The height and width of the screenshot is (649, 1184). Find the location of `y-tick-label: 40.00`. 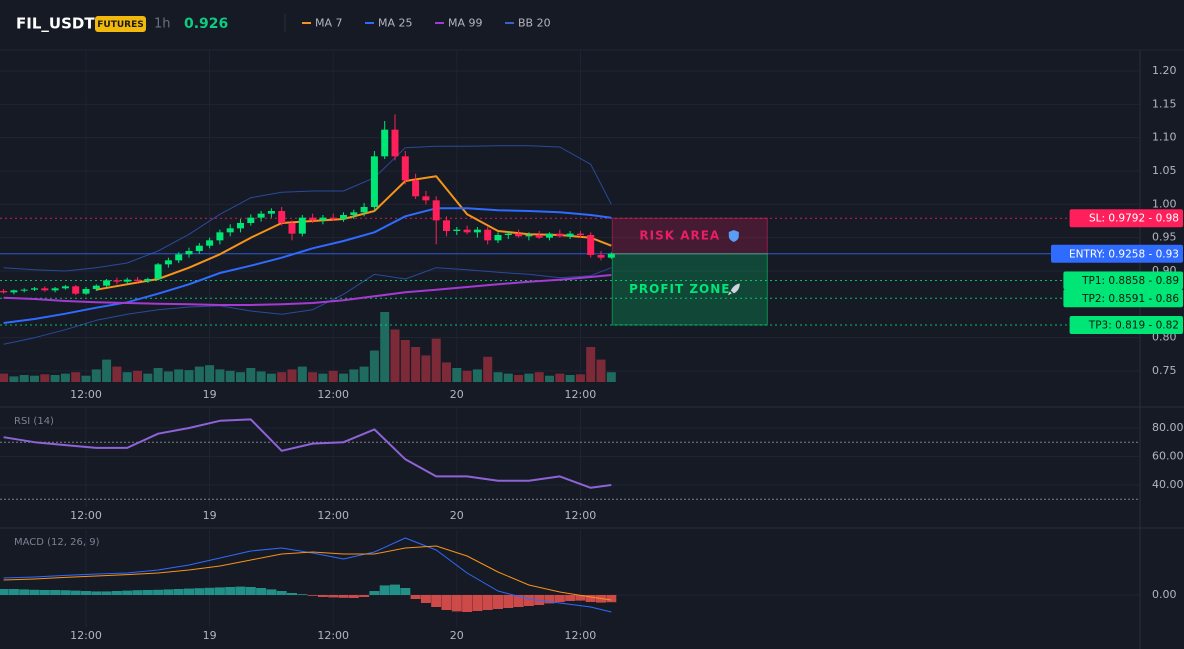

y-tick-label: 40.00 is located at coordinates (1168, 484).